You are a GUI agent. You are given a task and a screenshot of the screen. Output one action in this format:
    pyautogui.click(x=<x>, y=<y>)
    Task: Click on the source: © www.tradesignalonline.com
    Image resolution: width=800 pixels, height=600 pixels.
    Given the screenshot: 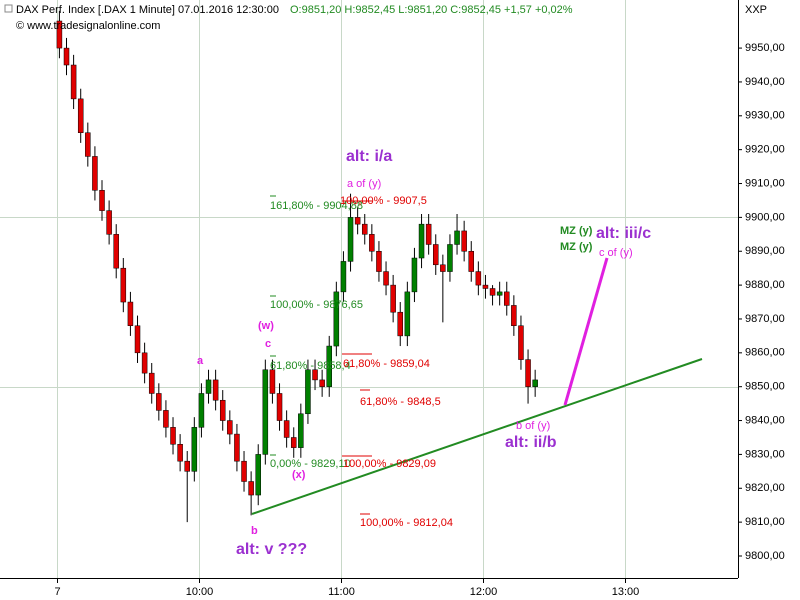 What is the action you would take?
    pyautogui.click(x=88, y=26)
    